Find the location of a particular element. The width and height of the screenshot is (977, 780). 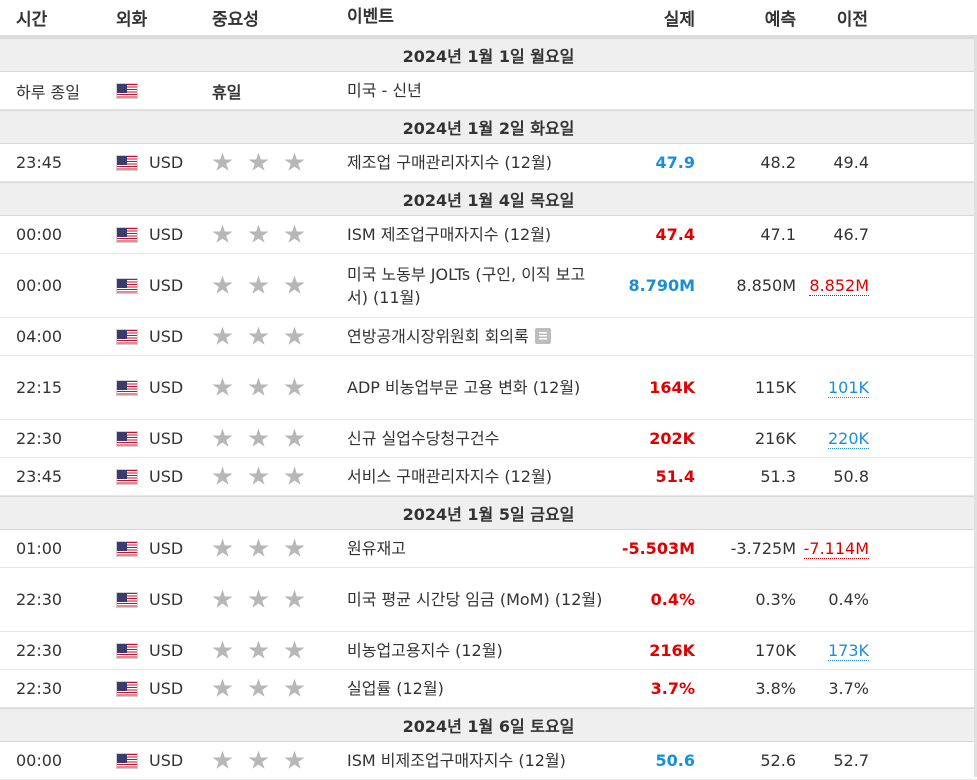

actual-value: 8.790M is located at coordinates (661, 285).